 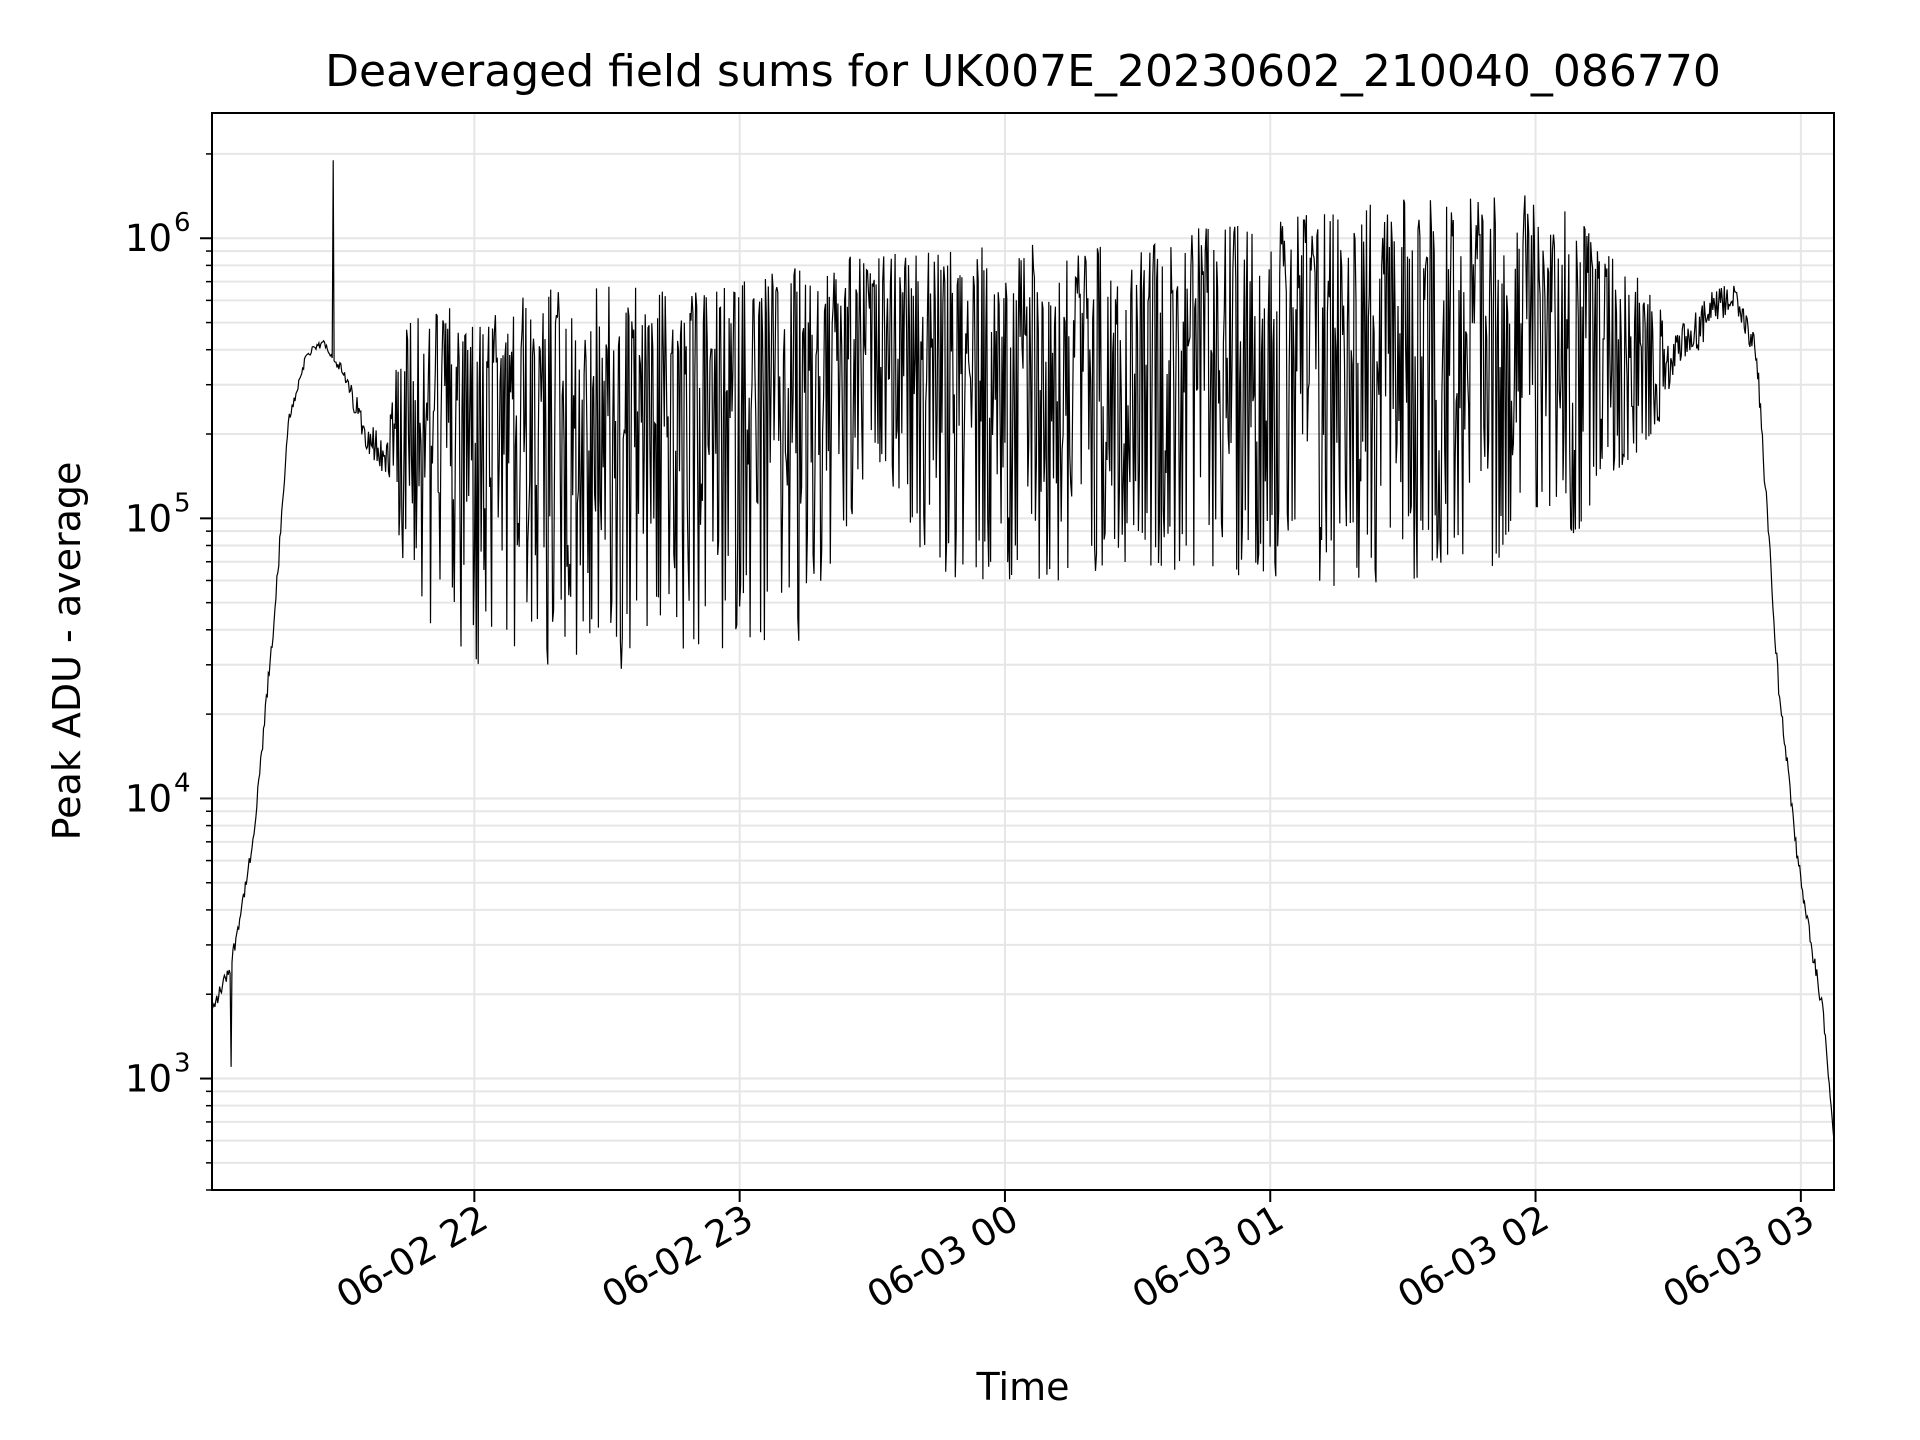 I want to click on y-tick-exponent: 6, so click(x=182, y=223).